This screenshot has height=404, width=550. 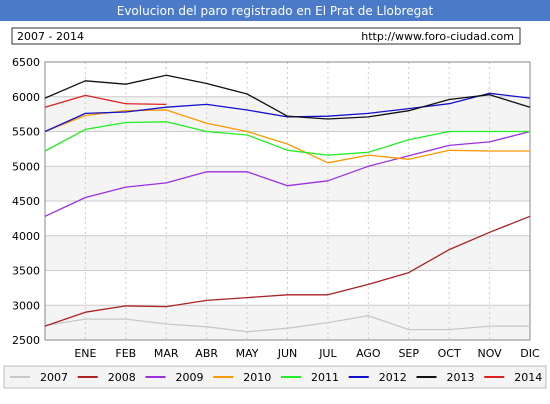 What do you see at coordinates (166, 353) in the screenshot?
I see `x-tick-label: MAR` at bounding box center [166, 353].